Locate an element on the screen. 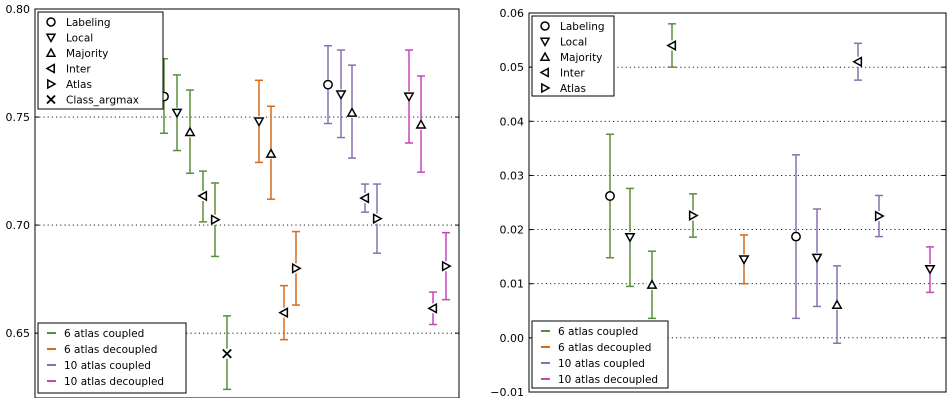 This screenshot has height=398, width=951. legend-label: Inter is located at coordinates (78, 70).